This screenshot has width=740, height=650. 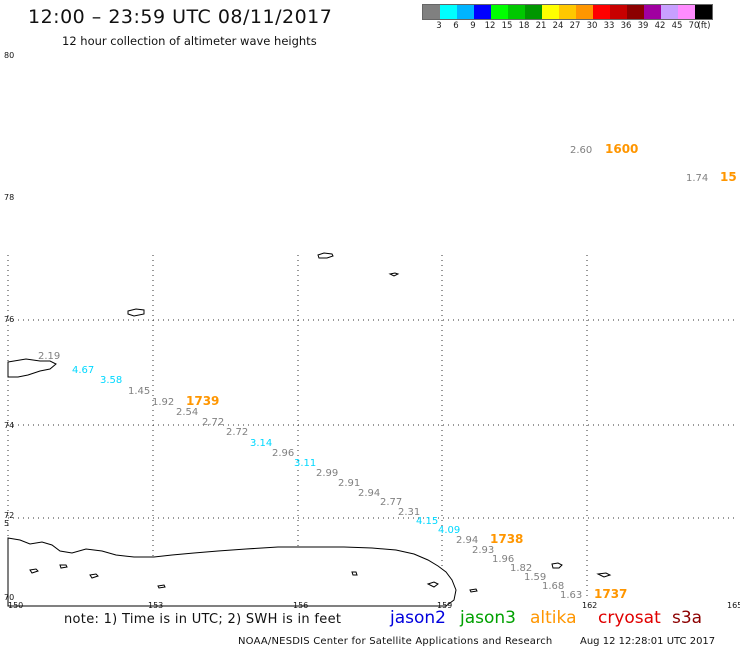 What do you see at coordinates (354, 573) in the screenshot?
I see `island-coast-e` at bounding box center [354, 573].